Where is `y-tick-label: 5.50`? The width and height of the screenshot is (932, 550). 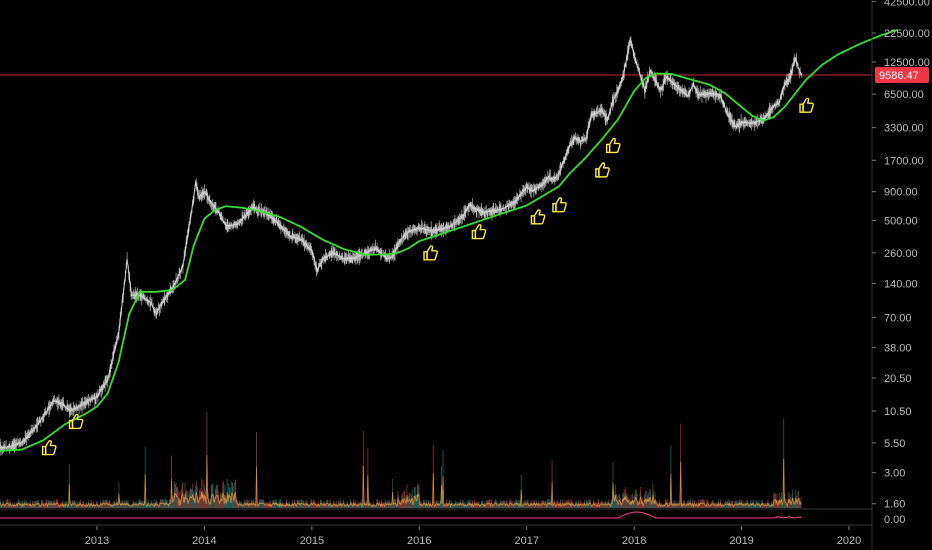
y-tick-label: 5.50 is located at coordinates (894, 444).